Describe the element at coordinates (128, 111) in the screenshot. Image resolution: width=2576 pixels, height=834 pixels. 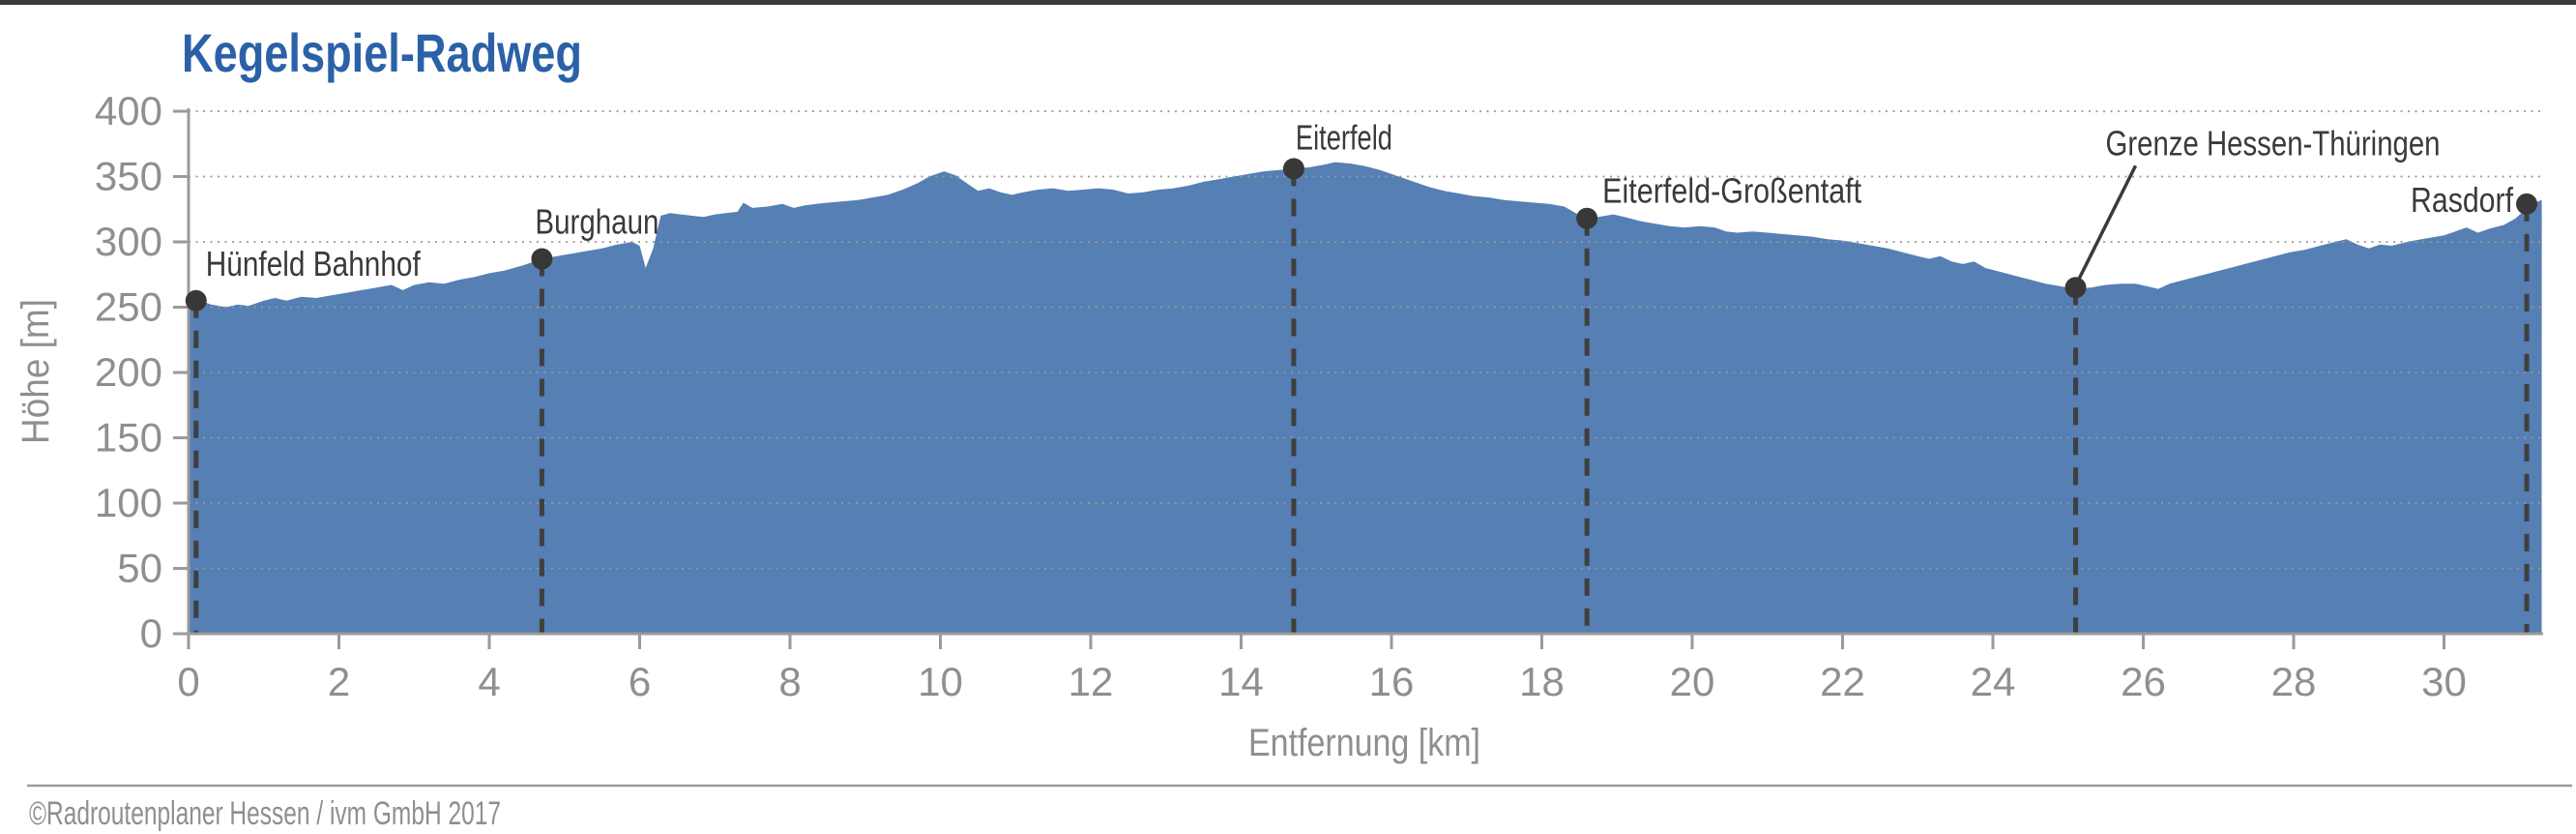
I see `y-tick-label-400: 400` at that location.